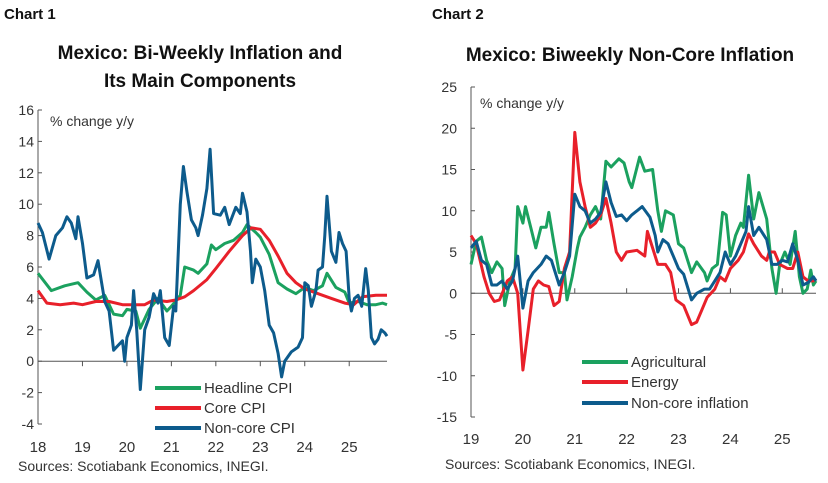  I want to click on chart-2-y-tick-label: -5, so click(451, 335).